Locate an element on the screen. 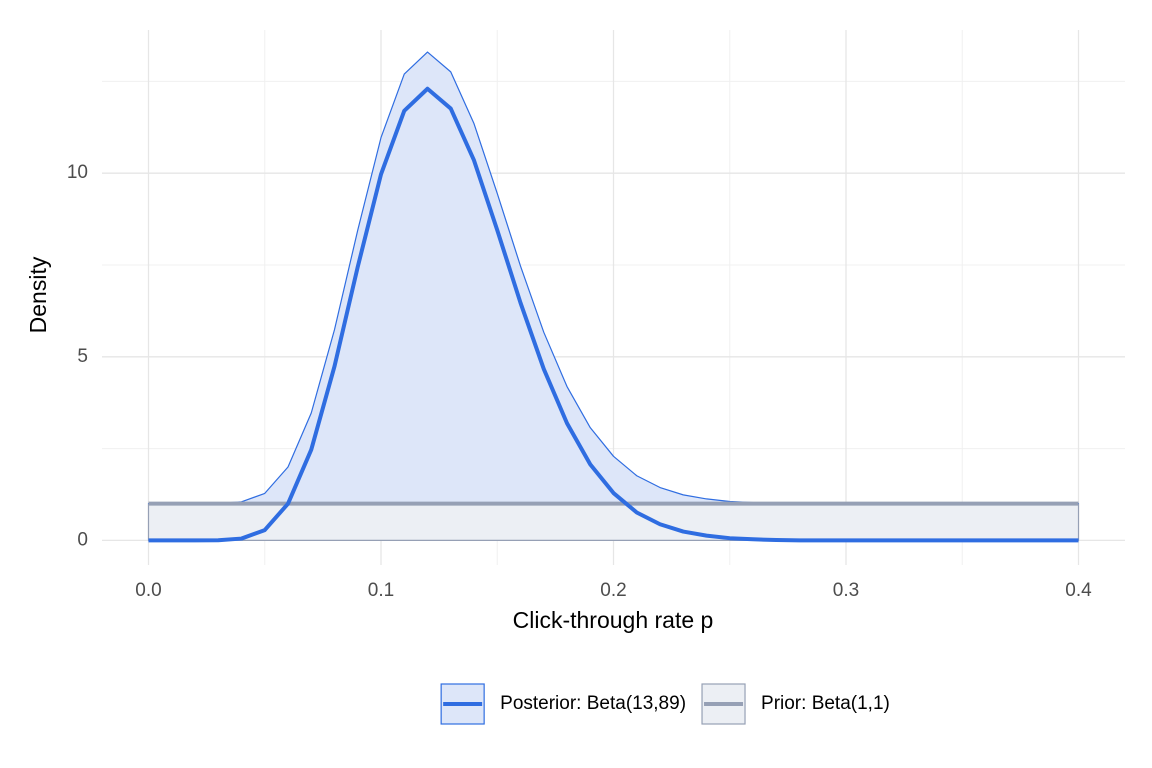 This screenshot has height=768, width=1152. x-tick-label: 0.3 is located at coordinates (846, 590).